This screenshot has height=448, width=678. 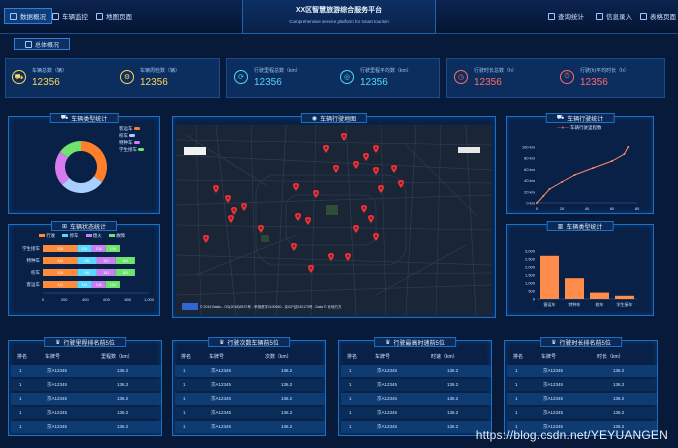 I want to click on tab-info-entry: 信息录入, so click(x=614, y=16).